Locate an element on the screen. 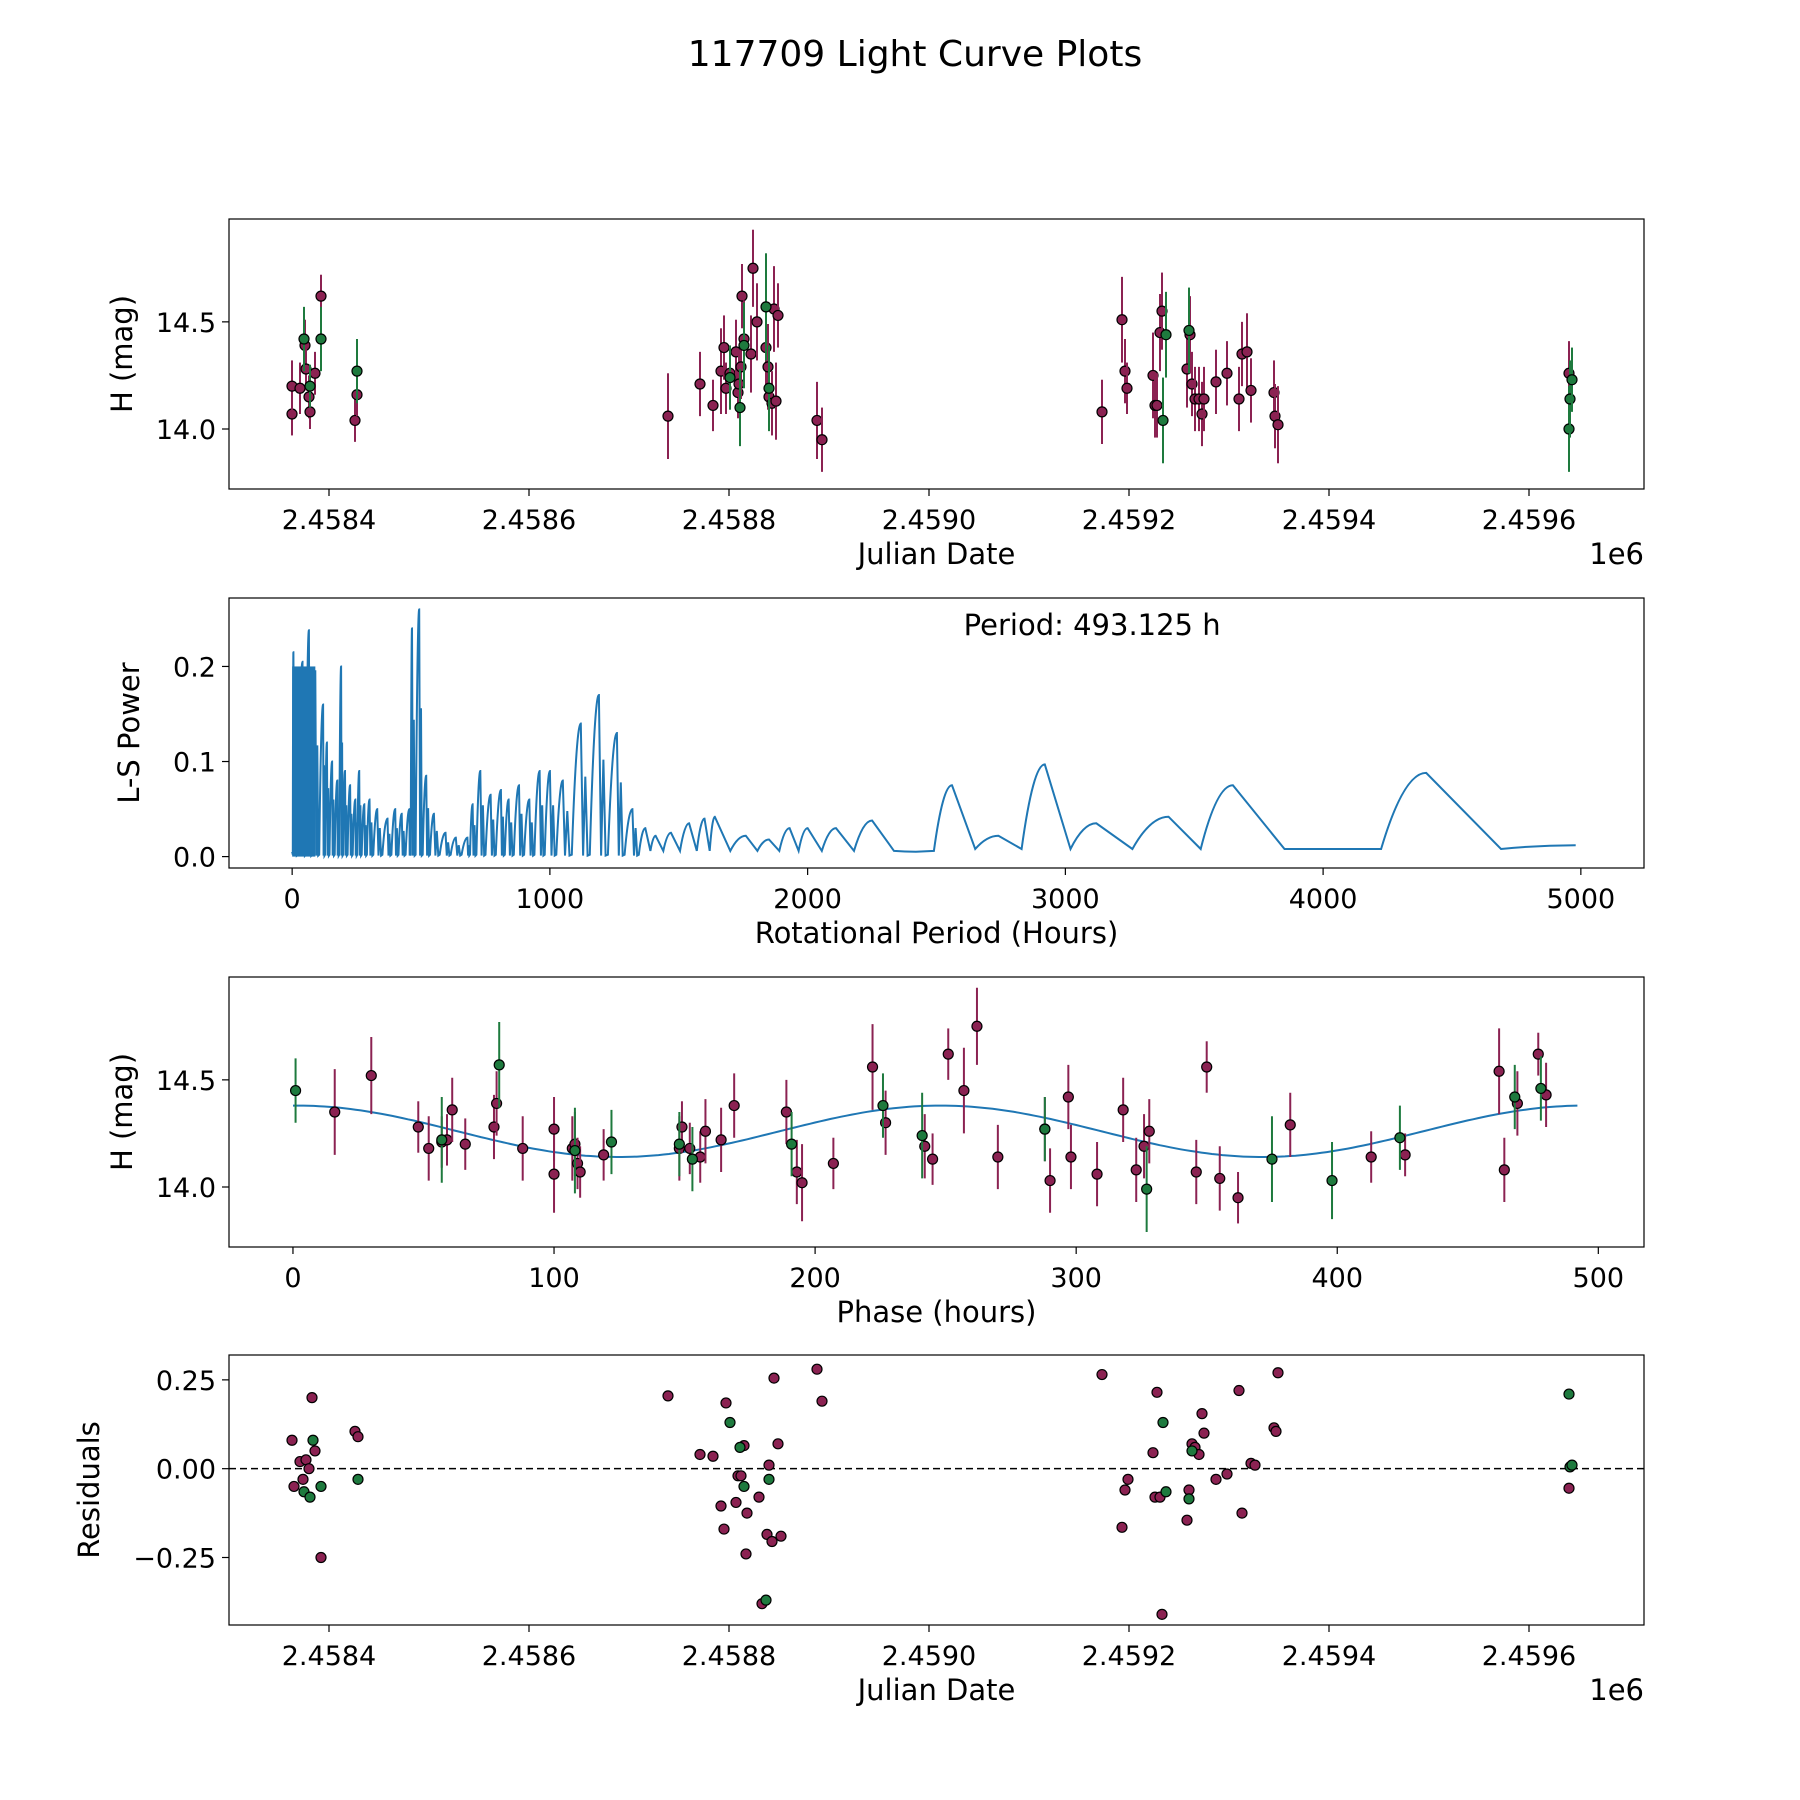 The height and width of the screenshot is (1800, 1800). lightcurve-xtick-label: 2.4588 is located at coordinates (729, 520).